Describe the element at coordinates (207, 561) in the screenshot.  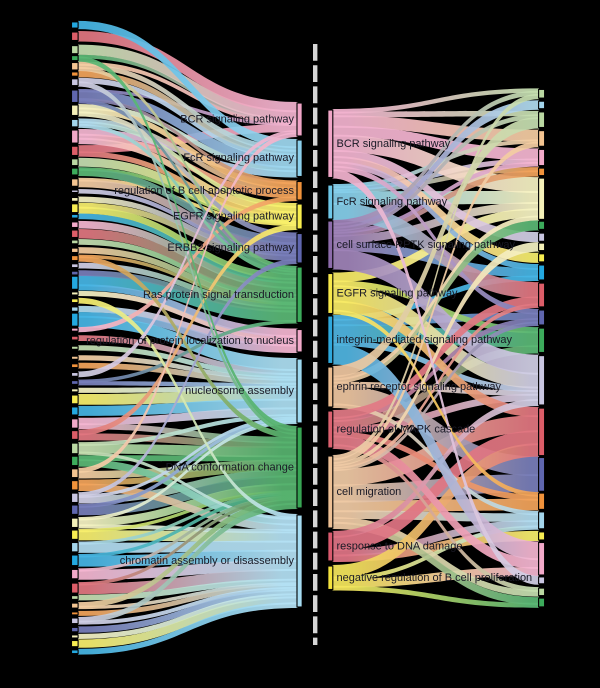
I see `svg-text:chromatin assembly or disassem: chromatin assembly or disassembly` at that location.